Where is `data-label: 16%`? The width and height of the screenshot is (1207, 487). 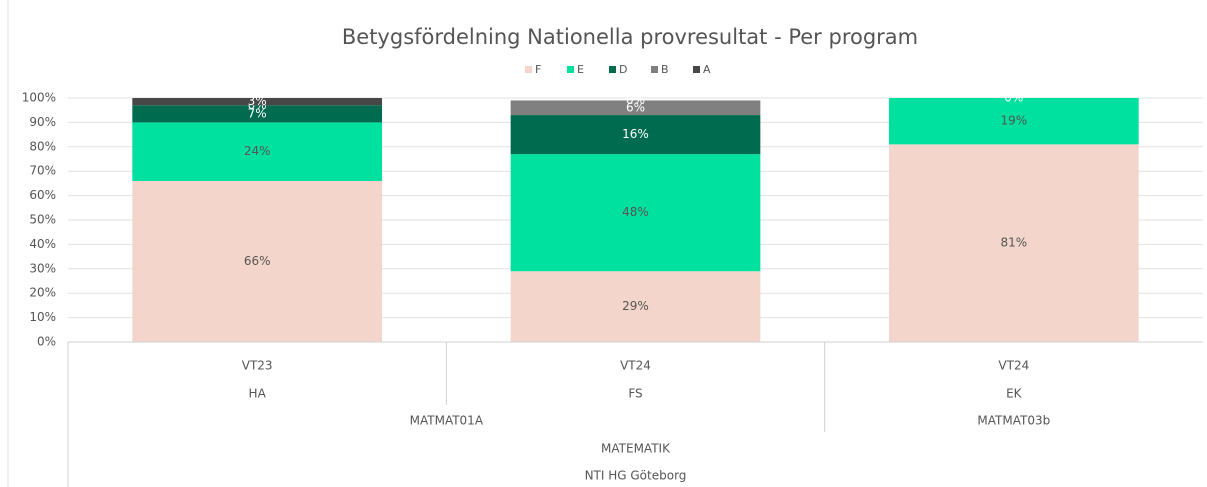
data-label: 16% is located at coordinates (635, 134).